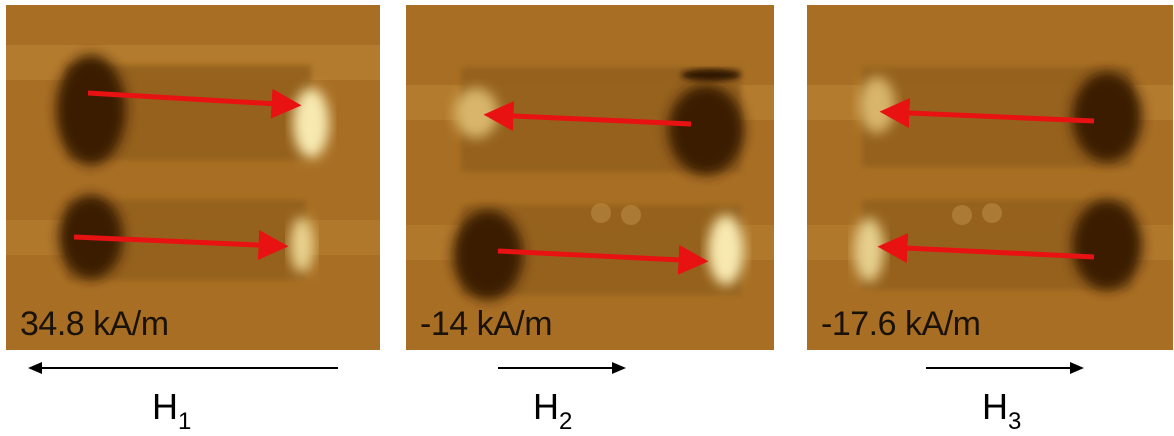 The image size is (1174, 436). What do you see at coordinates (172, 410) in the screenshot?
I see `field-label-h1: H1` at bounding box center [172, 410].